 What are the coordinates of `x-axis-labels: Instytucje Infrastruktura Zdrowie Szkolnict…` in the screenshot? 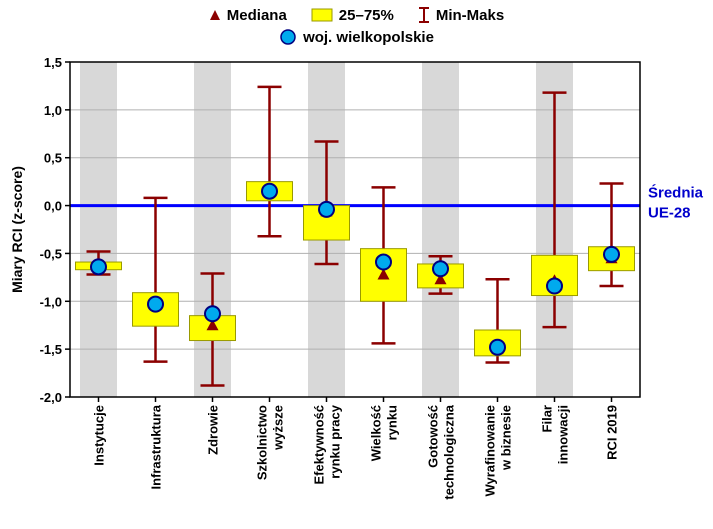 It's located at (356, 448).